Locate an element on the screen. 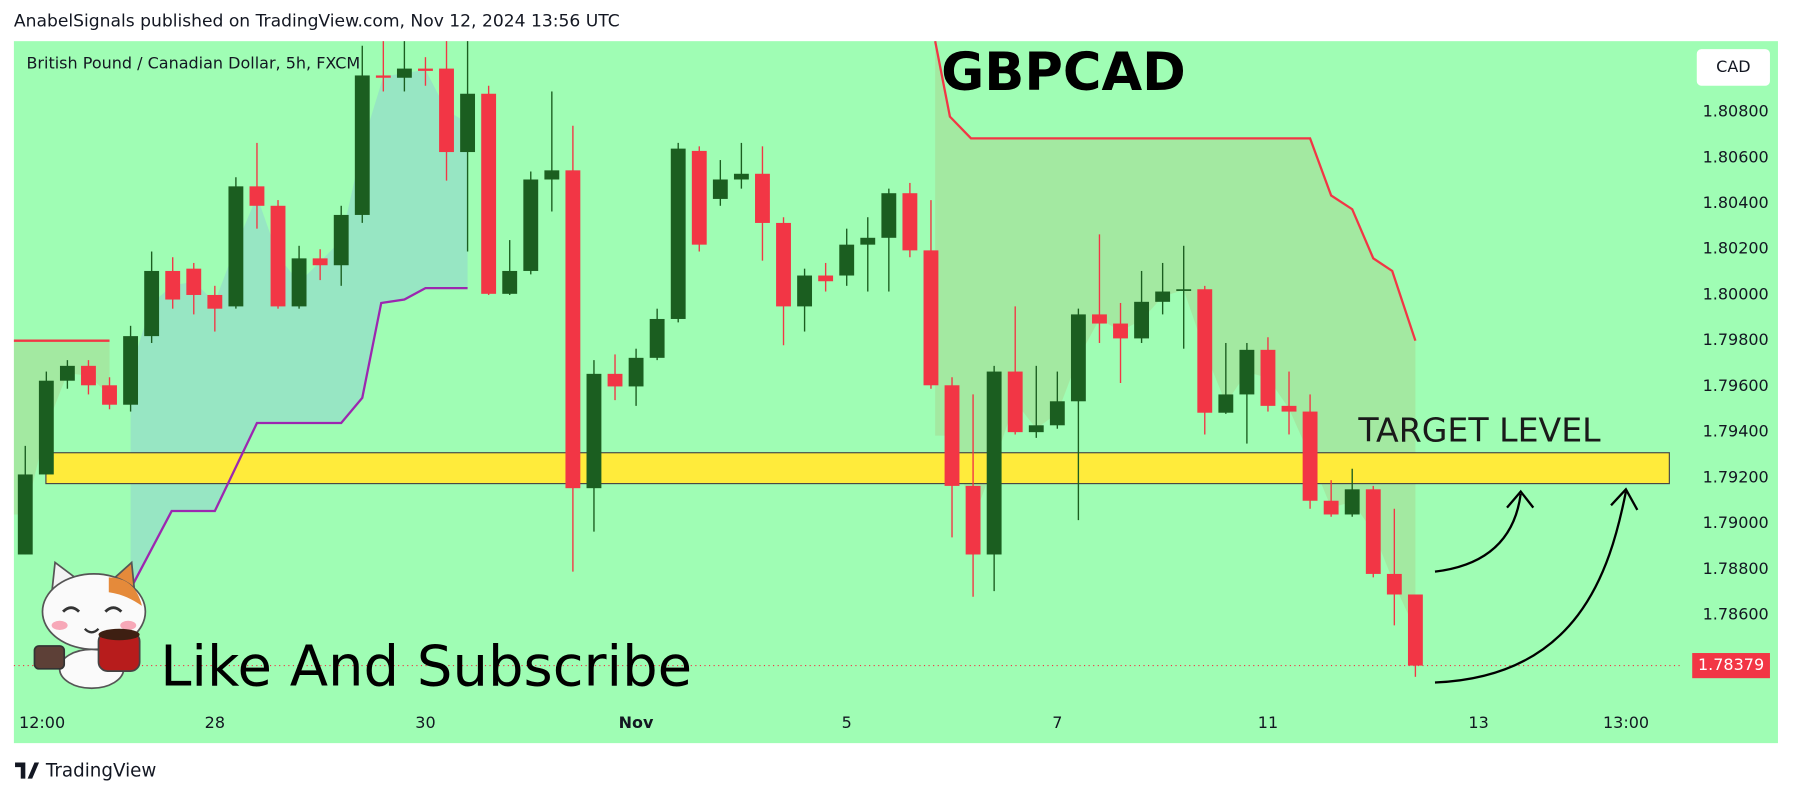 Image resolution: width=1793 pixels, height=798 pixels. y-tick-label: 1.80000 is located at coordinates (1736, 293).